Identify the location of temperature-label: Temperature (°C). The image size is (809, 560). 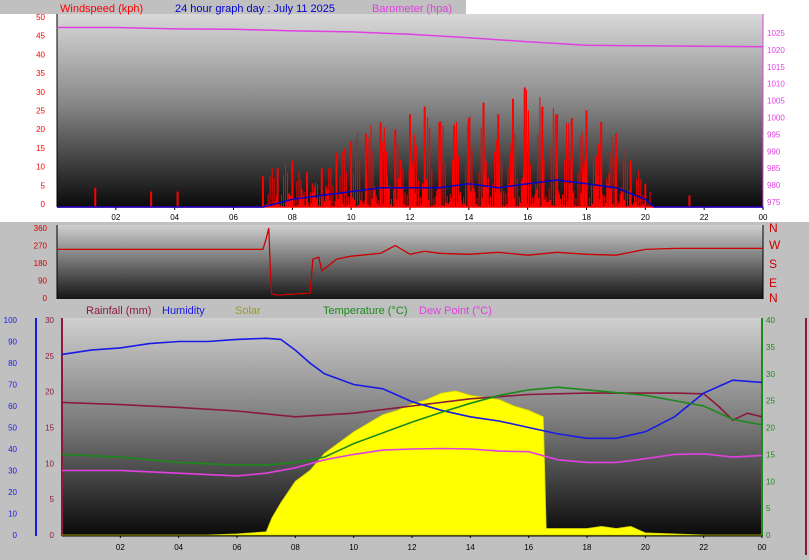
(365, 311).